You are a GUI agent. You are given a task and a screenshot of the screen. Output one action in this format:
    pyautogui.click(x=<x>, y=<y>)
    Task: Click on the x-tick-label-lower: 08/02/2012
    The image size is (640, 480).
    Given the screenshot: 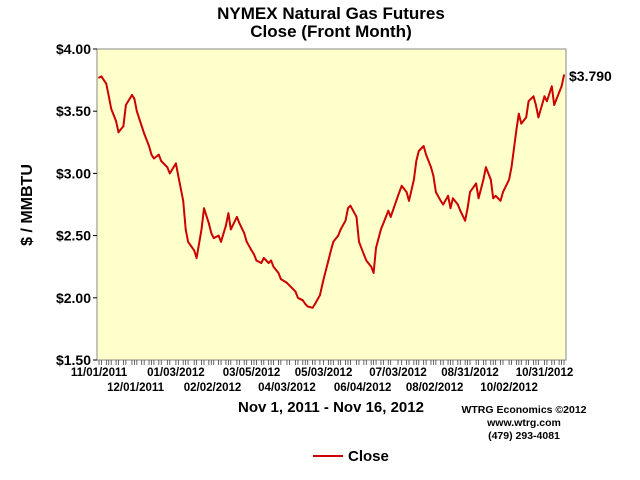 What is the action you would take?
    pyautogui.click(x=435, y=388)
    